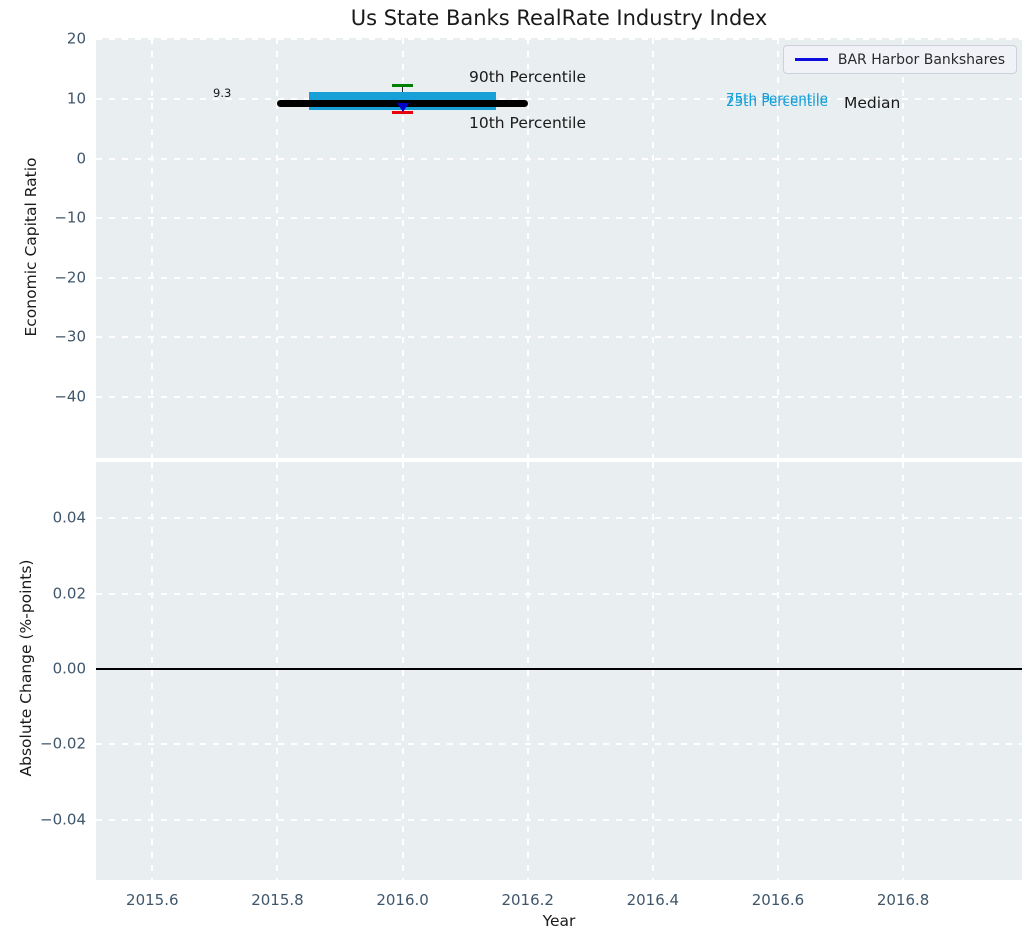 Image resolution: width=1034 pixels, height=942 pixels. Describe the element at coordinates (559, 18) in the screenshot. I see `chart-title: Us State Banks RealRate Industry Index` at that location.